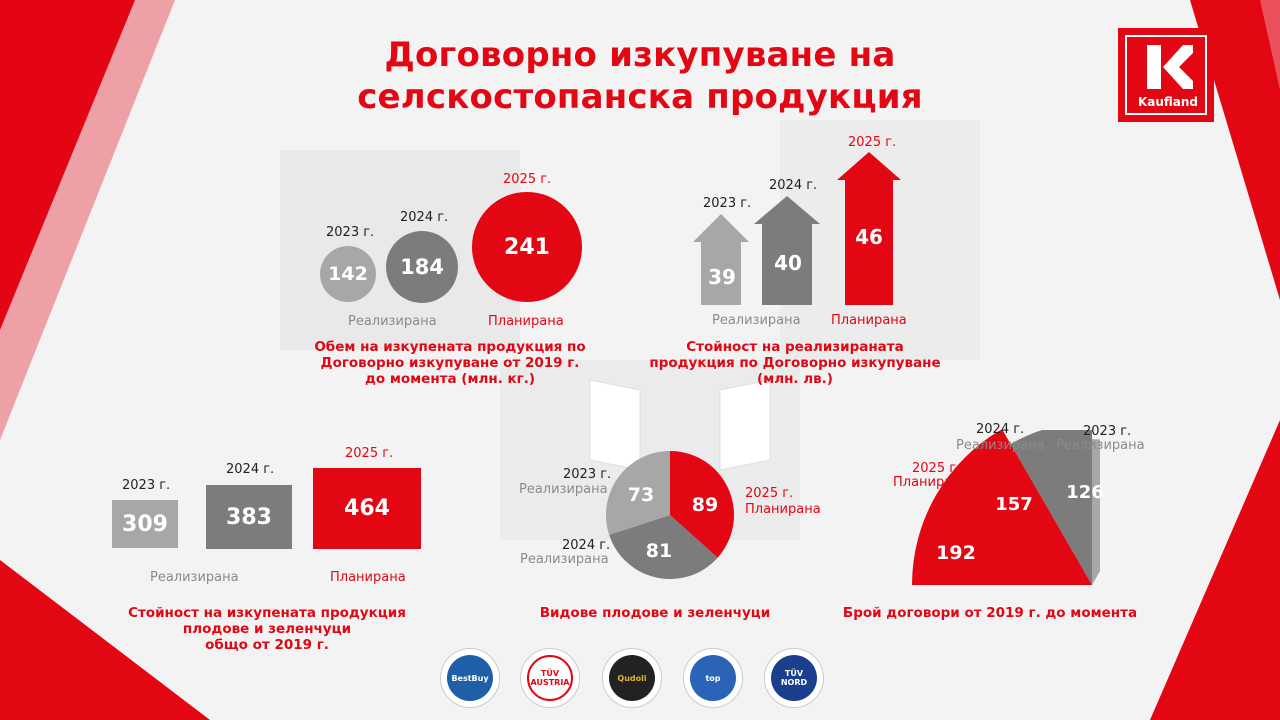 The height and width of the screenshot is (720, 1280). I want to click on value-arrows, so click(797, 228).